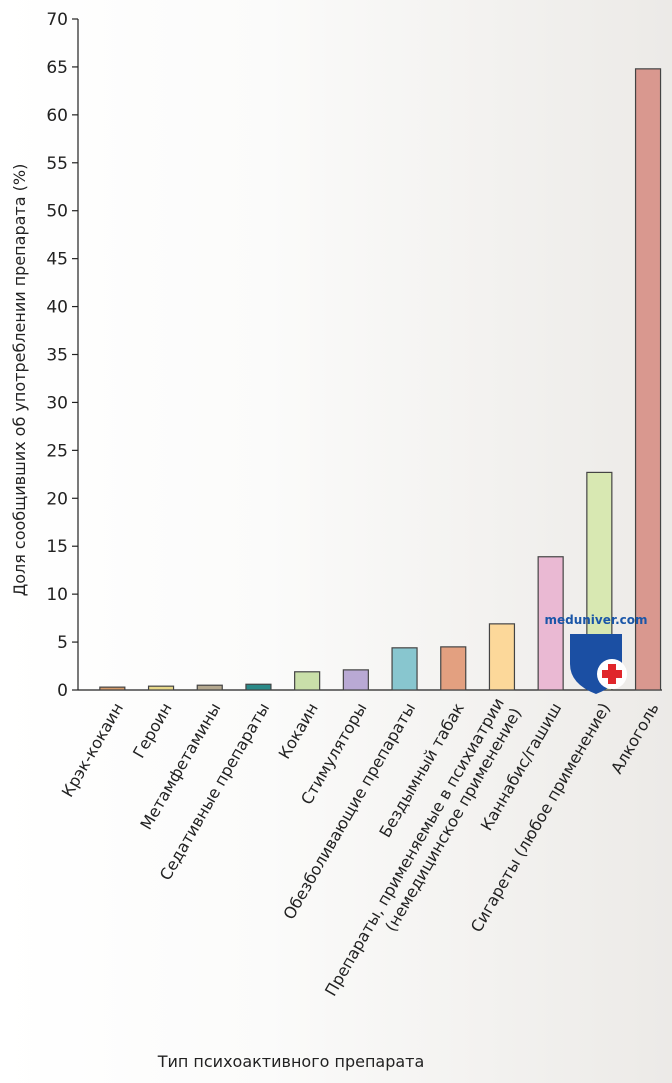  I want to click on category-label: Кокаин, so click(298, 731).